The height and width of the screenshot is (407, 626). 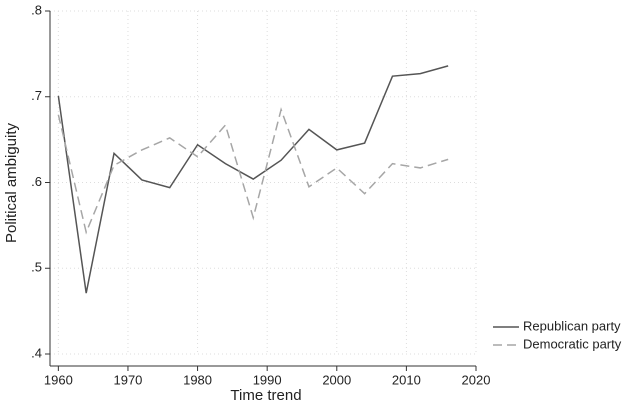 What do you see at coordinates (36, 9) in the screenshot?
I see `y-tick-label: .8` at bounding box center [36, 9].